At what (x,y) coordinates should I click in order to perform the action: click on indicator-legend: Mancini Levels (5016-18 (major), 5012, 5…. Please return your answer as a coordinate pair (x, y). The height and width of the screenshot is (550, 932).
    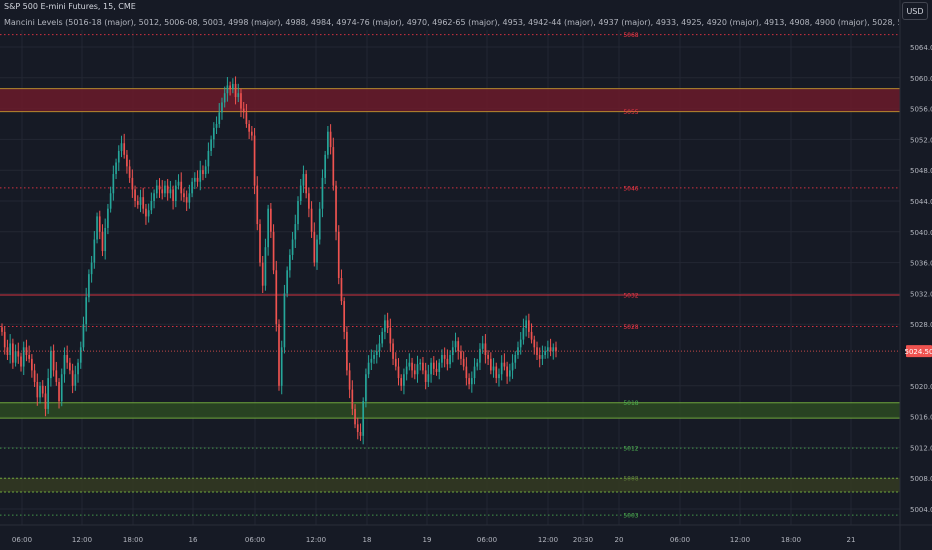
    Looking at the image, I should click on (451, 22).